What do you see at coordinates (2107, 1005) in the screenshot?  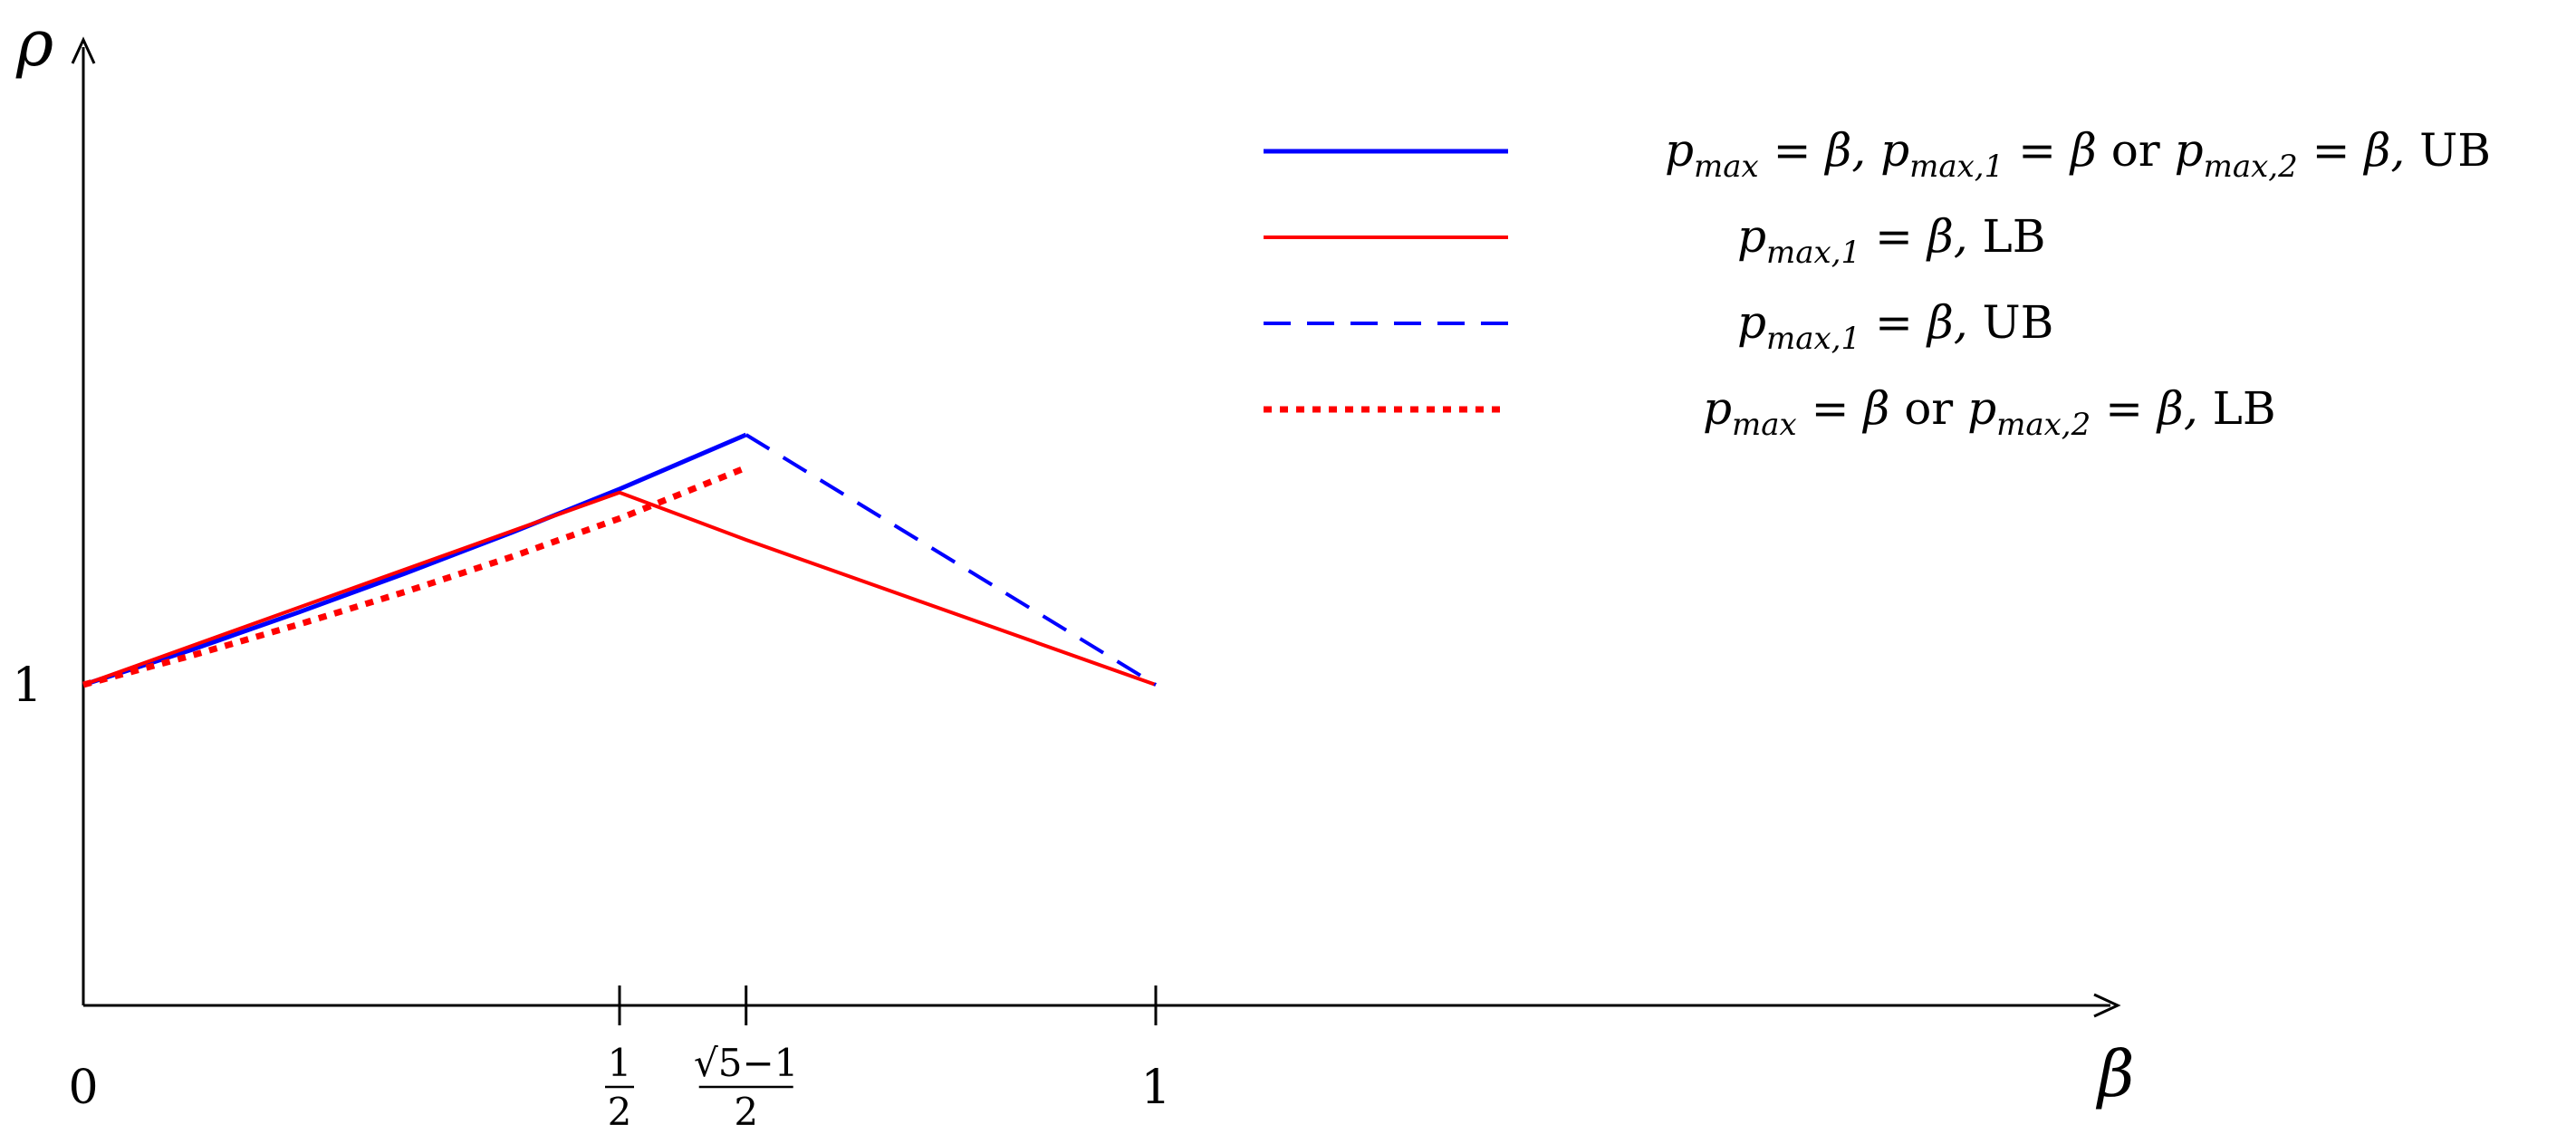 I see `x-axis-arrow` at bounding box center [2107, 1005].